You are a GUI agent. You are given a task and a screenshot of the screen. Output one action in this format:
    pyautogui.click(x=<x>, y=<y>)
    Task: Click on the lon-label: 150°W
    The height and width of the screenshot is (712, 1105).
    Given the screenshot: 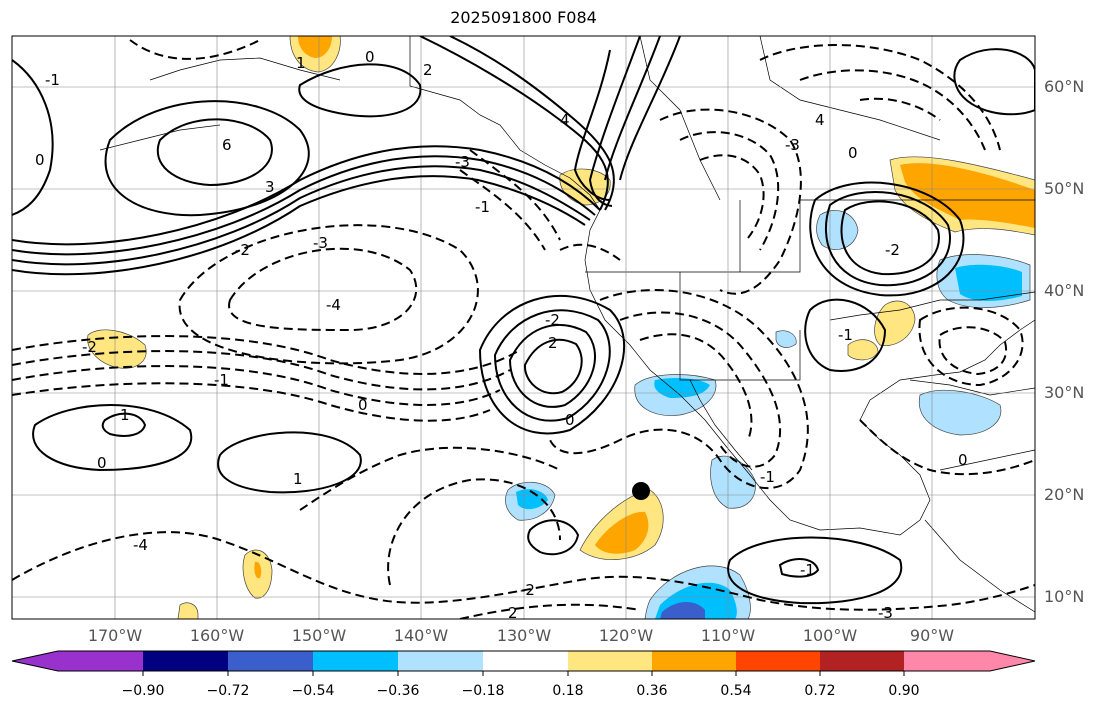 What is the action you would take?
    pyautogui.click(x=319, y=635)
    